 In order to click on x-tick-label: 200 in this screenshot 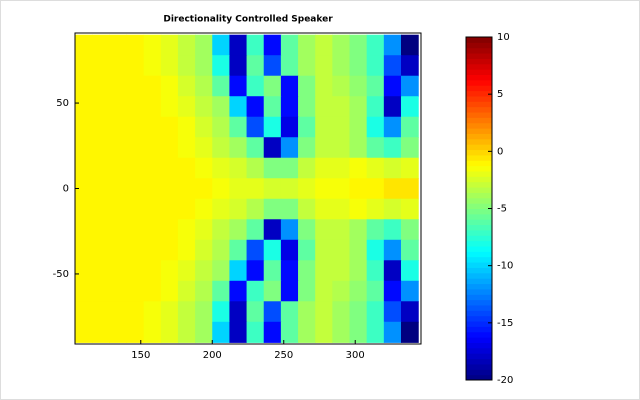, I will do `click(212, 355)`.